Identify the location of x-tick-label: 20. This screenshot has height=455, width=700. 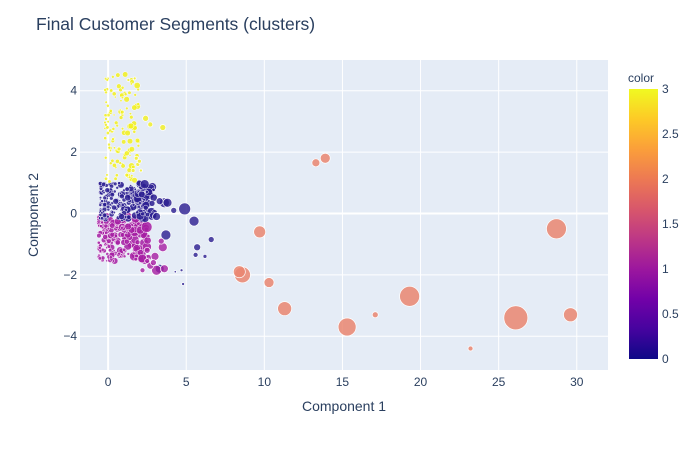
(421, 382).